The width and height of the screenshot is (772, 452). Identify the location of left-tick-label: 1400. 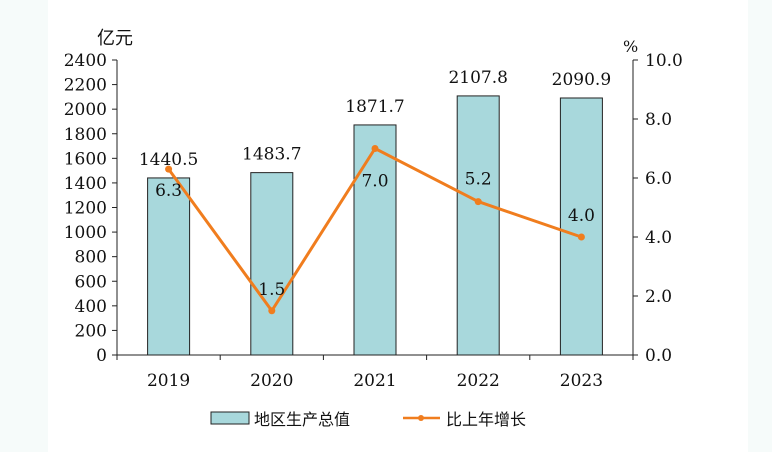
(85, 184).